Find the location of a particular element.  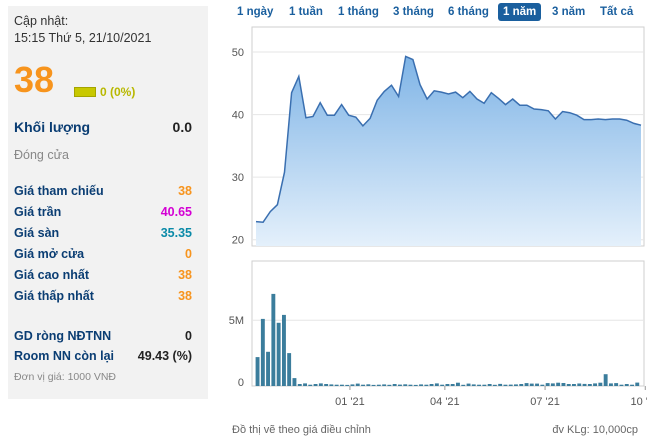

range-tab: 1 ngày is located at coordinates (255, 12).